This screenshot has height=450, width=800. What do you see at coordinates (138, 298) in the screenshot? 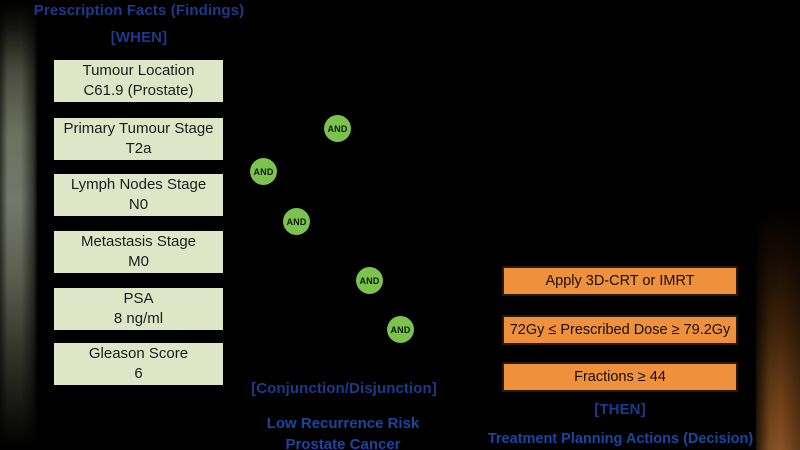
I see `fact-label: PSA` at bounding box center [138, 298].